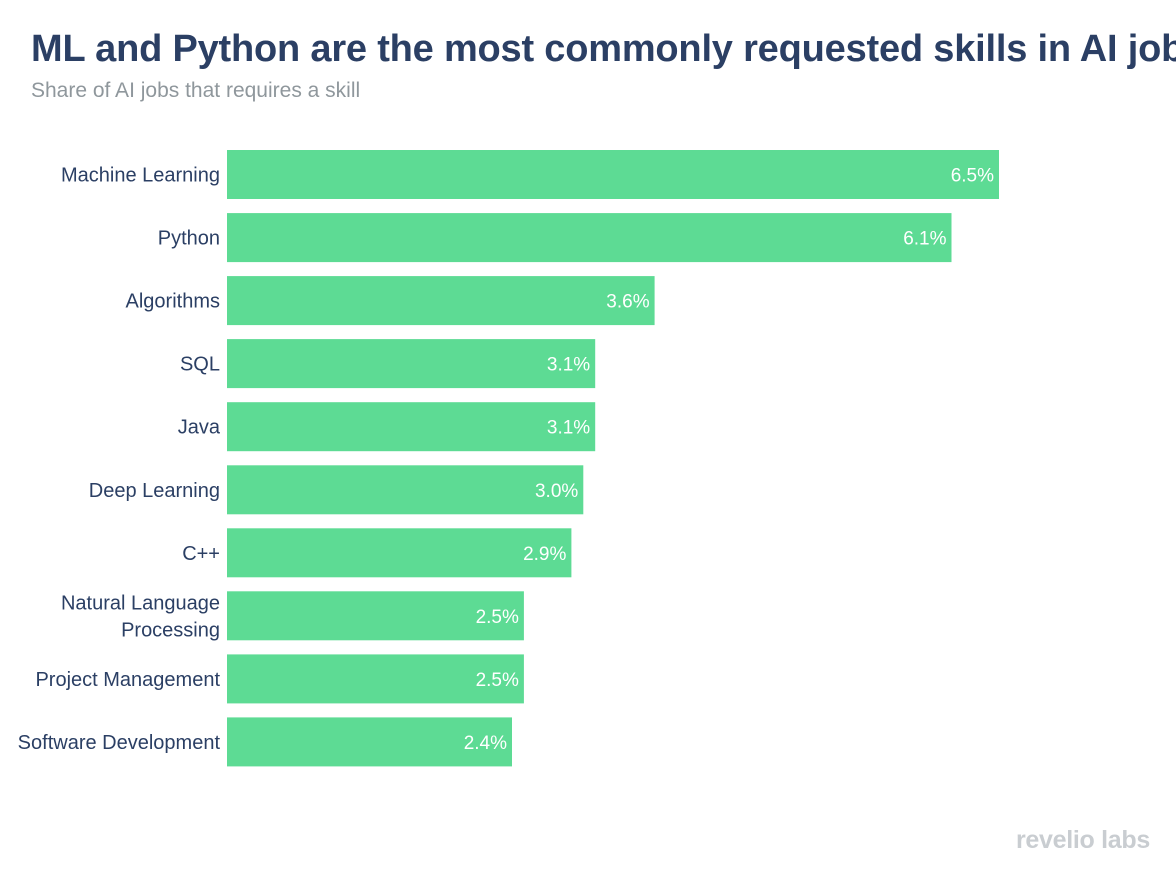 Image resolution: width=1176 pixels, height=870 pixels. I want to click on brand-logo: revelio labs, so click(1083, 840).